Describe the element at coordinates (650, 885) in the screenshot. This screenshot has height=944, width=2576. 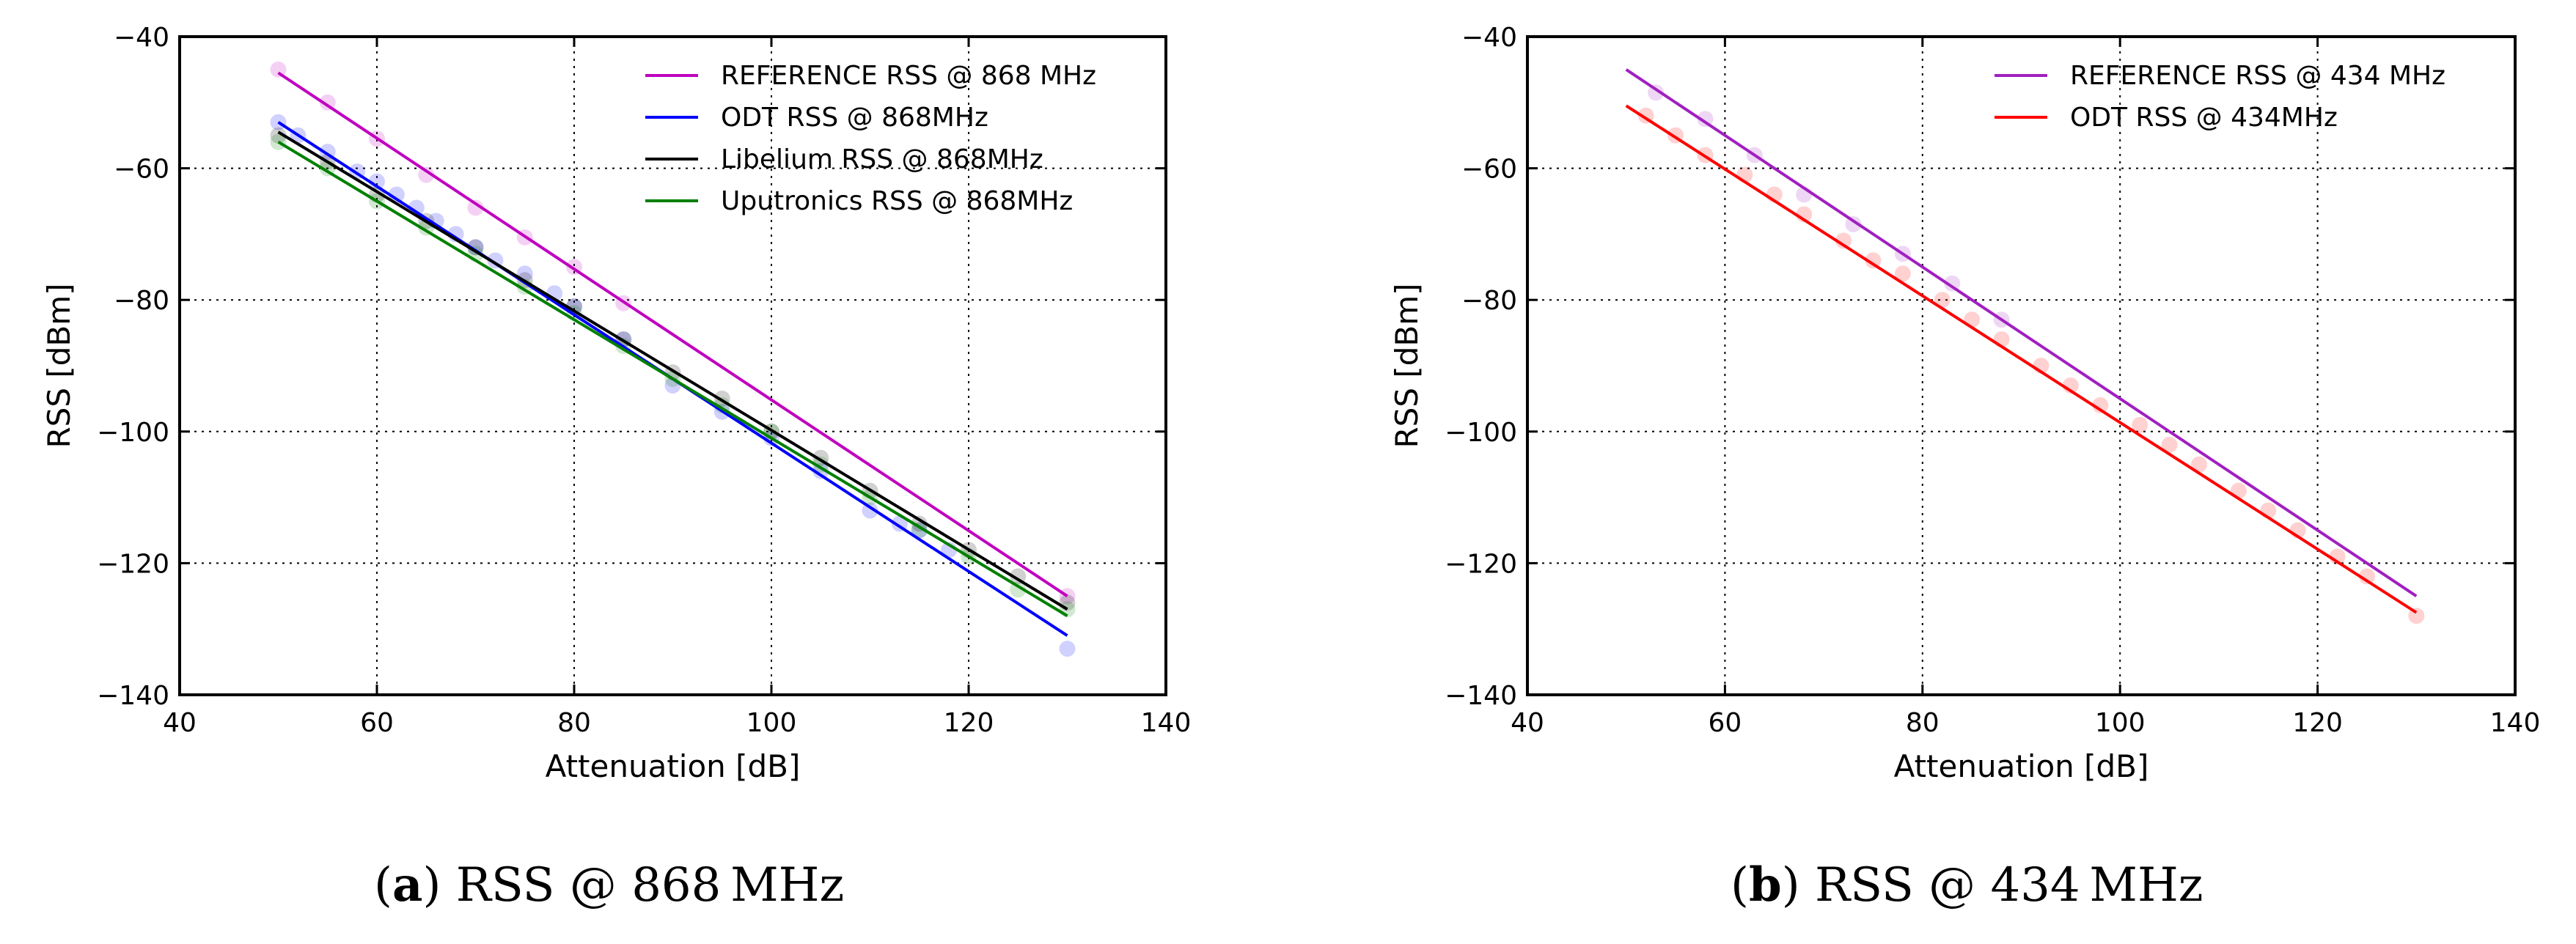
I see `caption-text: RSS @ 868 MHz` at that location.